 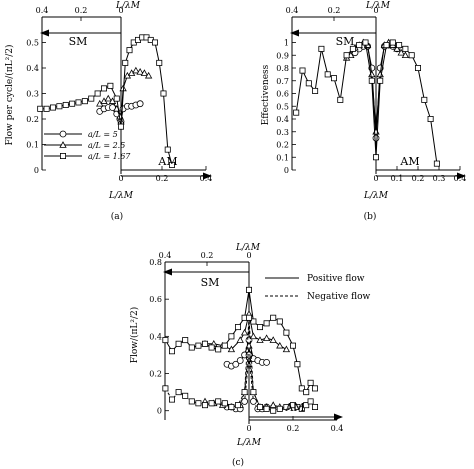 What do you see at coordinates (9, 94) in the screenshot?
I see `y-axis-label: Flow per cycle/(πL²/2)` at bounding box center [9, 94].